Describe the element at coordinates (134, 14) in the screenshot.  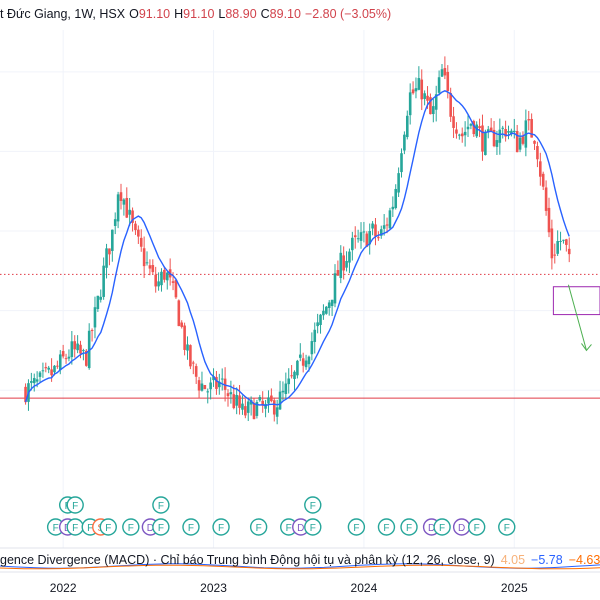
I see `open-label: O` at that location.